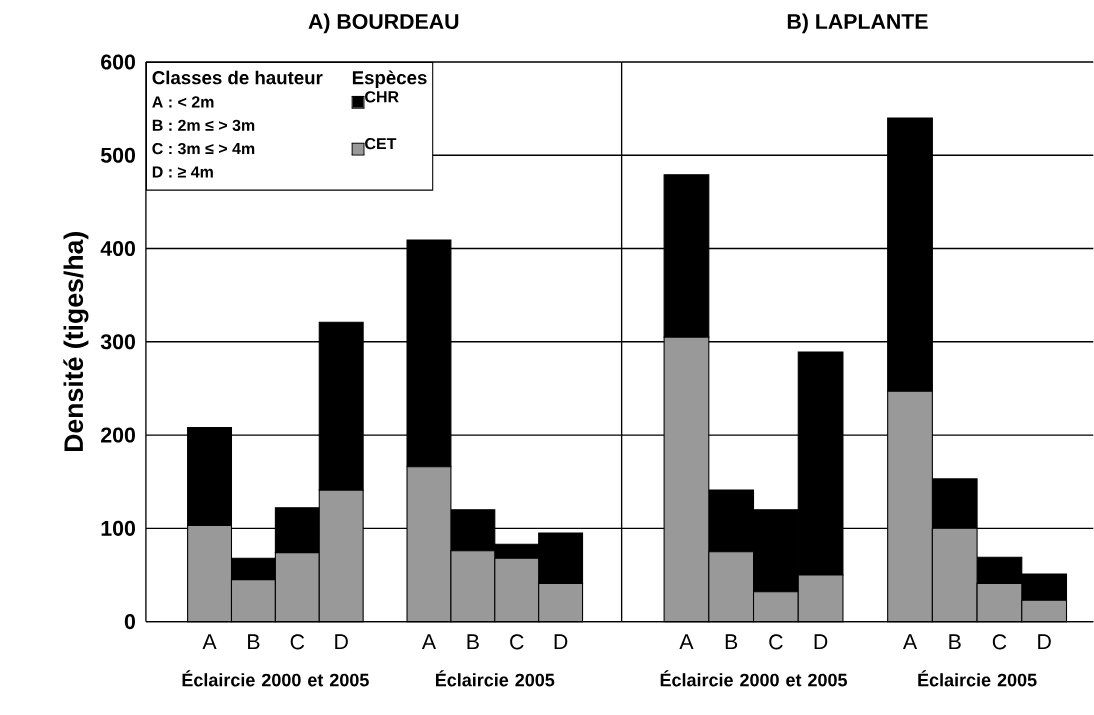 The width and height of the screenshot is (1094, 715). I want to click on legend-label: CHR, so click(382, 97).